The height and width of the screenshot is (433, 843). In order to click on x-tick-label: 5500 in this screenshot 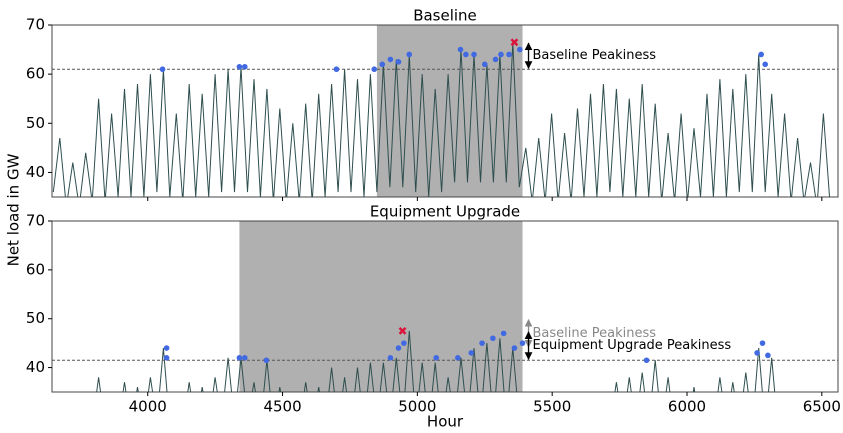, I will do `click(552, 407)`.